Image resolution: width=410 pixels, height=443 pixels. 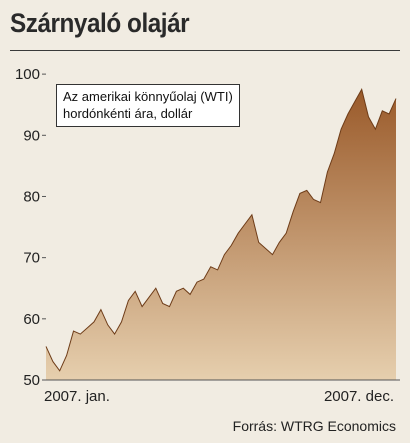 What do you see at coordinates (31, 380) in the screenshot?
I see `y-tick-label: 50` at bounding box center [31, 380].